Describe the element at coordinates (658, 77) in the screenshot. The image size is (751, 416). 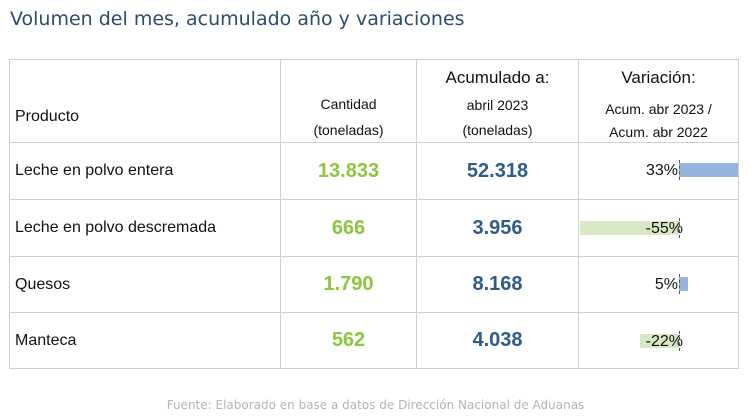
I see `header-variacion-title: Variación:` at that location.